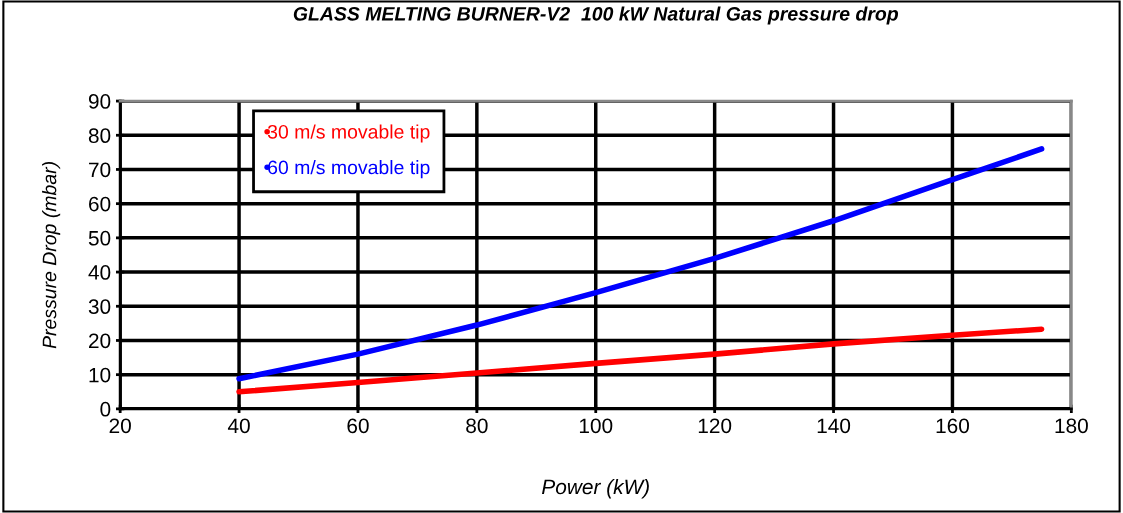 The height and width of the screenshot is (513, 1123). Describe the element at coordinates (99, 272) in the screenshot. I see `y-tick-label: 40` at that location.